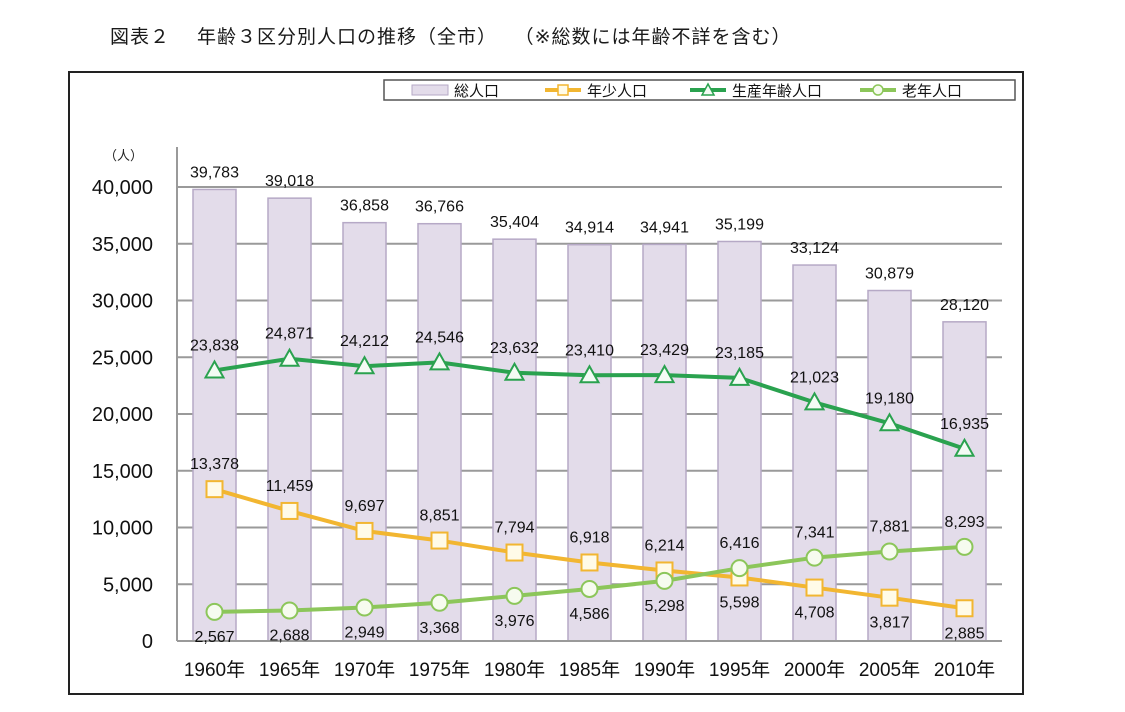 The width and height of the screenshot is (1125, 712). What do you see at coordinates (122, 358) in the screenshot?
I see `y-tick-label: 25,000` at bounding box center [122, 358].